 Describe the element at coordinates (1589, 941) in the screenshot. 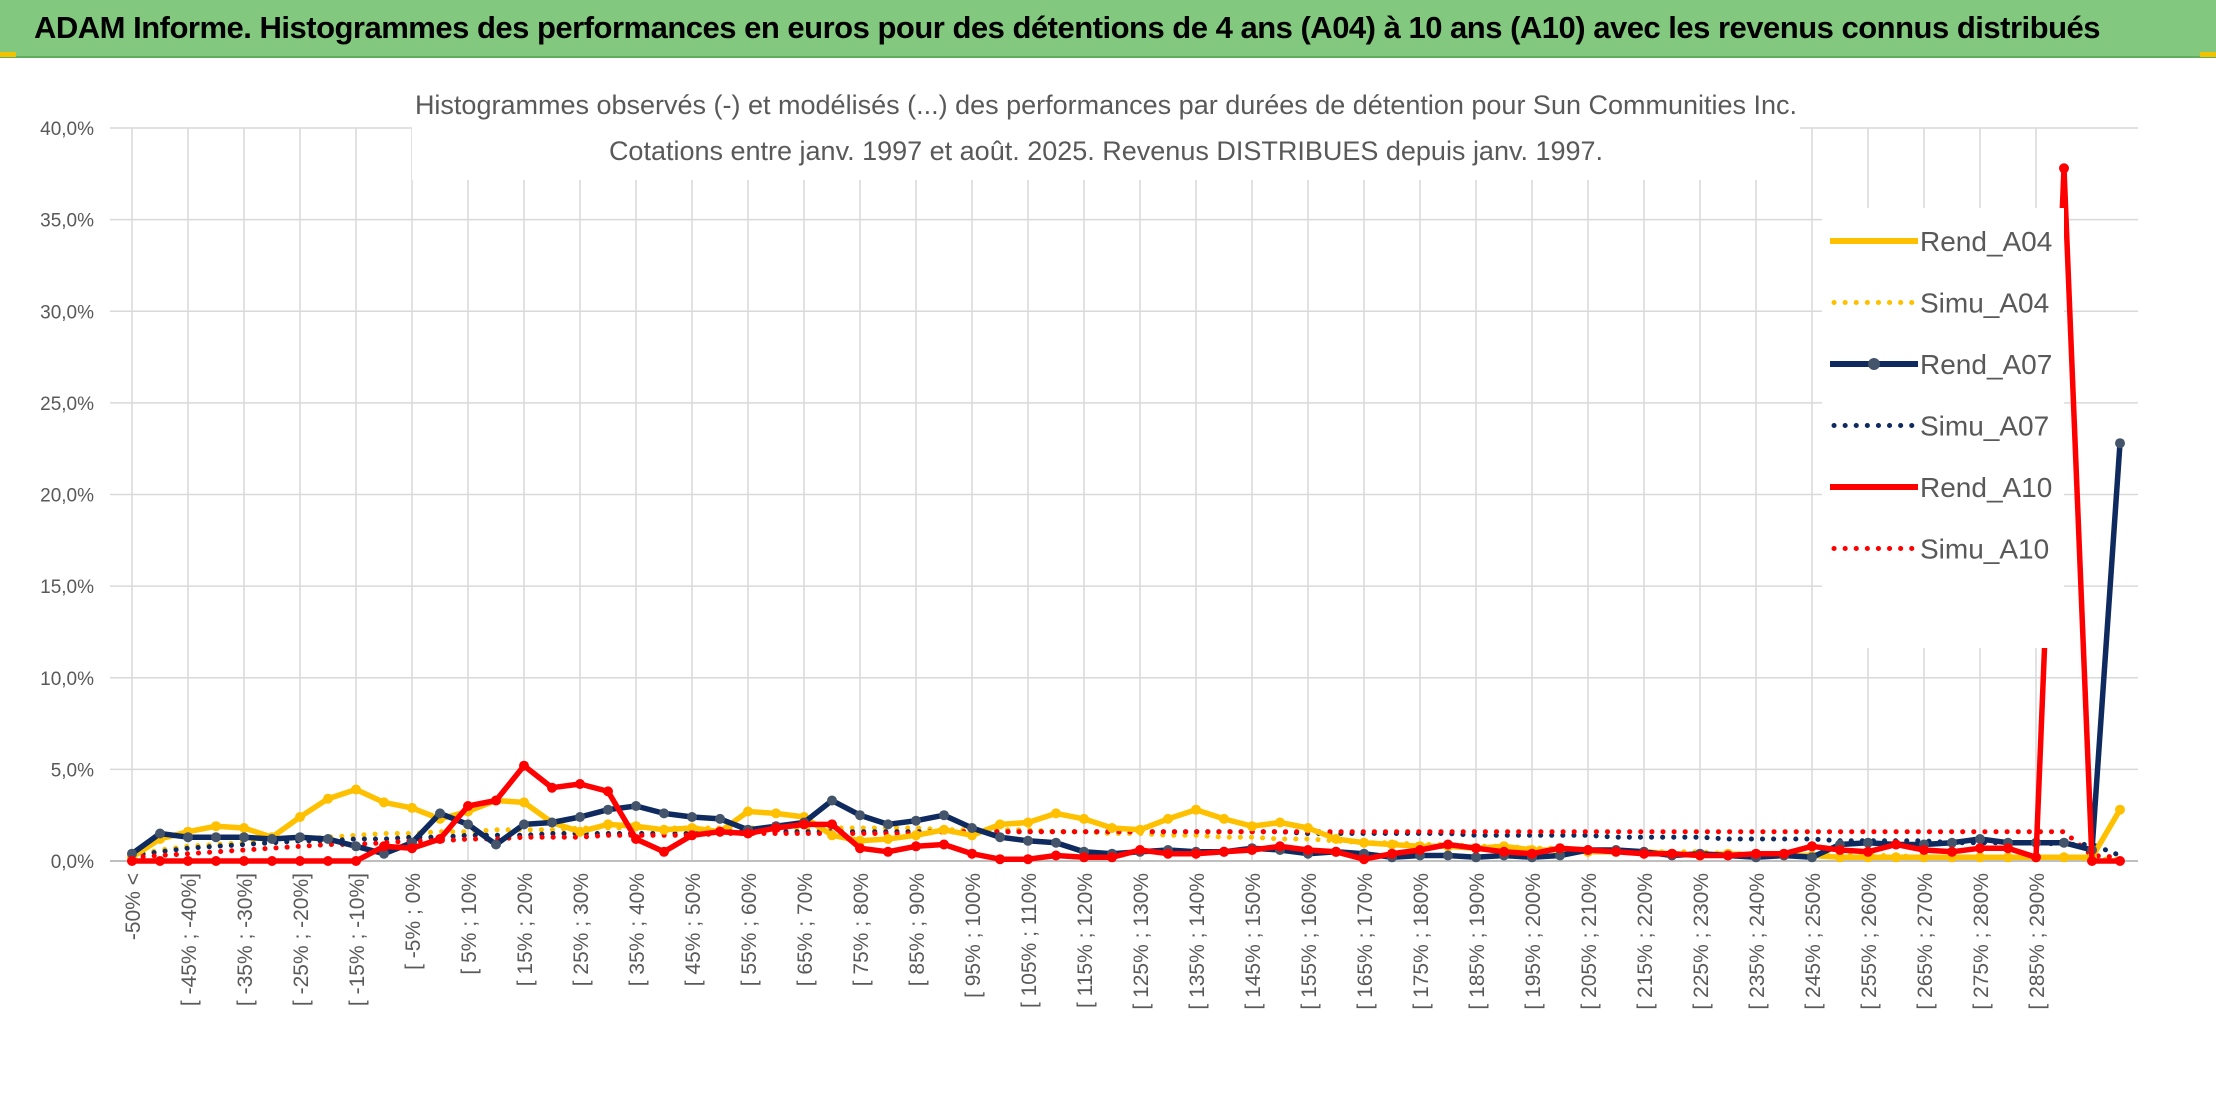

I see `x-tick-label: [ 205% ; 210%` at that location.